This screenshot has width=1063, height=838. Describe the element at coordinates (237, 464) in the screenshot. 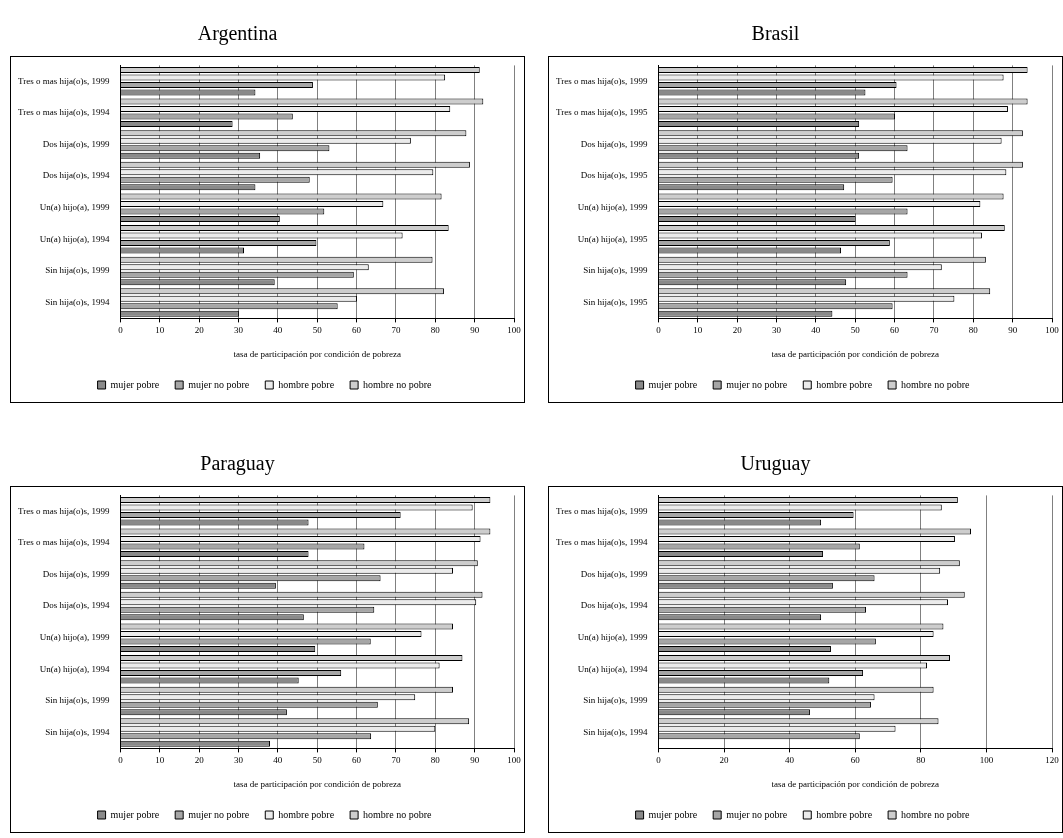

I see `chart-title: Paraguay` at that location.